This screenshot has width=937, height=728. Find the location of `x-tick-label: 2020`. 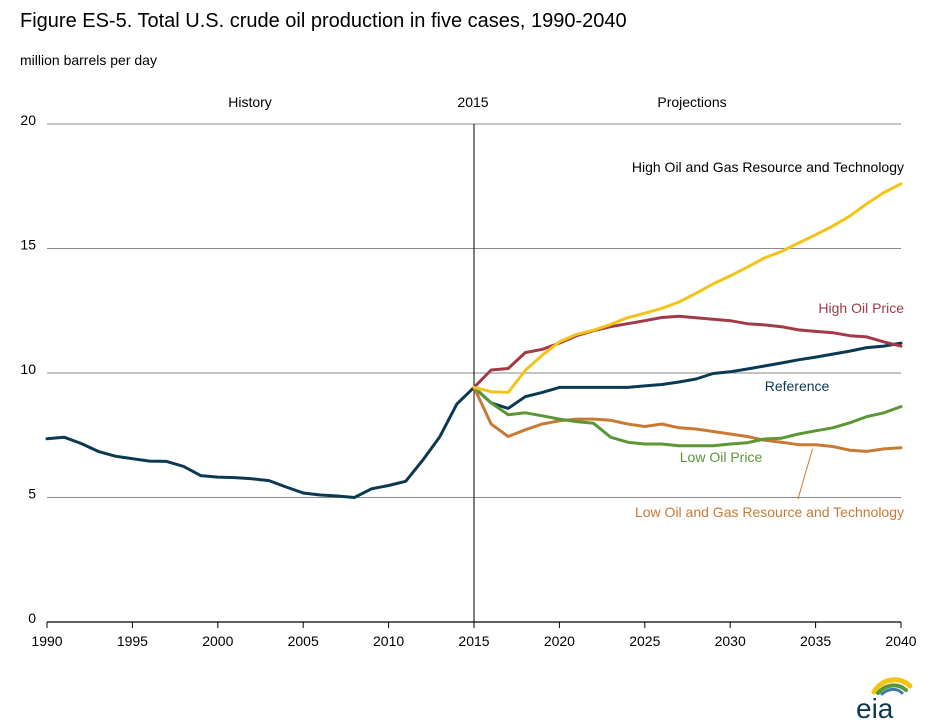

x-tick-label: 2020 is located at coordinates (559, 641).